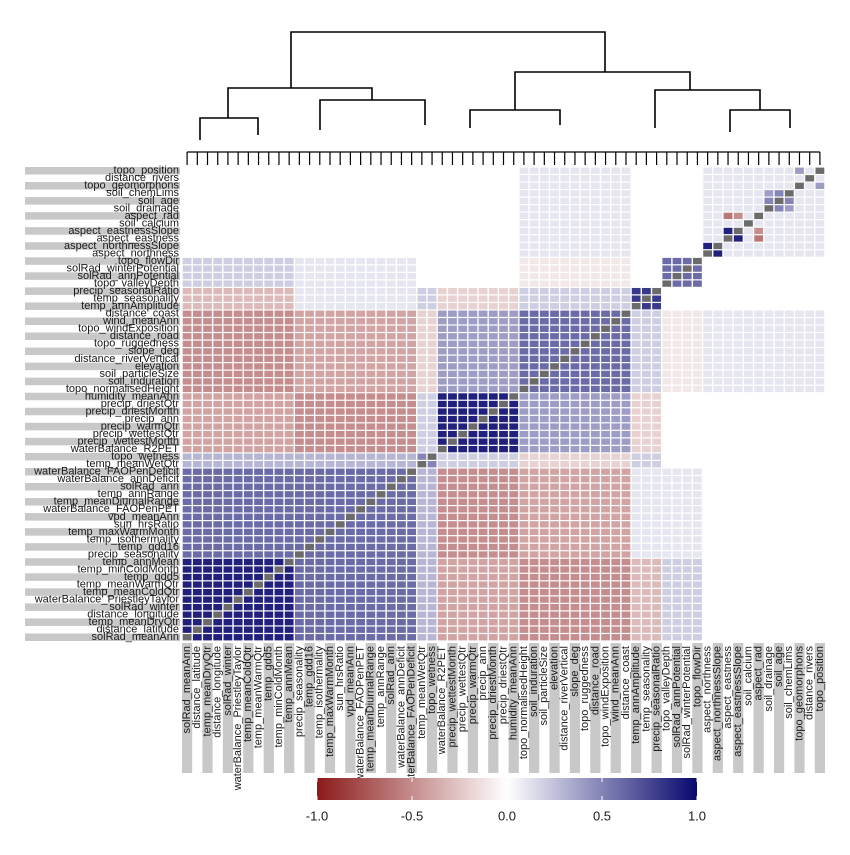 Image resolution: width=850 pixels, height=855 pixels. I want to click on row-label: sun_hrsRatio, so click(146, 524).